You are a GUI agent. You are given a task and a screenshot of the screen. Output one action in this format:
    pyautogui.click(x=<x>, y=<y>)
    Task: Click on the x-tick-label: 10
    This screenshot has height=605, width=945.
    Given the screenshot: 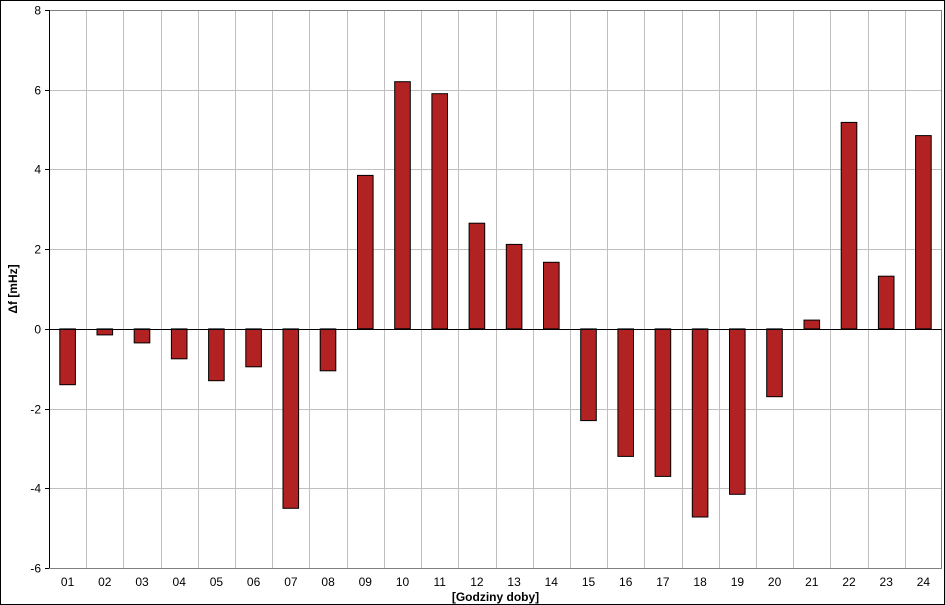 What is the action you would take?
    pyautogui.click(x=403, y=582)
    